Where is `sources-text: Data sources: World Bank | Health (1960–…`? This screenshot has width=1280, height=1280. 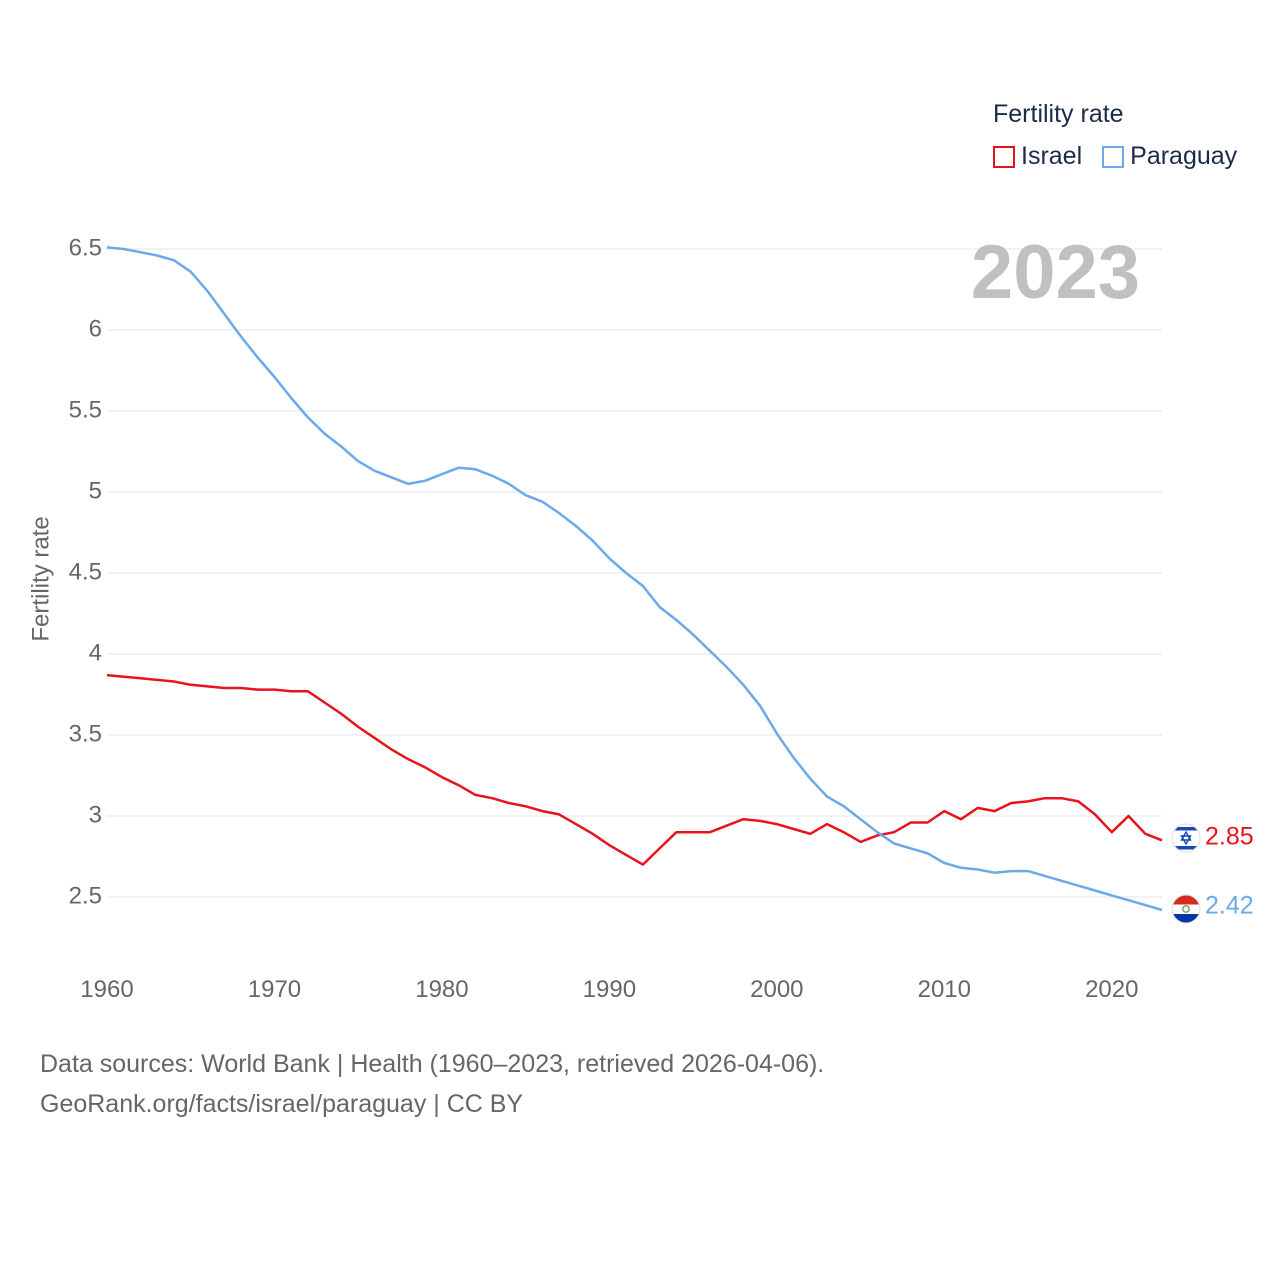
sources-text: Data sources: World Bank | Health (1960–… is located at coordinates (432, 1064).